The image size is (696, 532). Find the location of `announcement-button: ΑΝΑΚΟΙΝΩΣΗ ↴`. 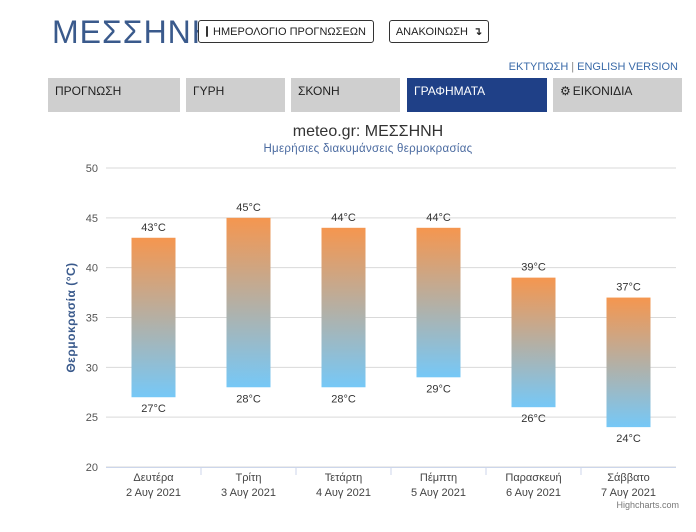

announcement-button: ΑΝΑΚΟΙΝΩΣΗ ↴ is located at coordinates (439, 31).